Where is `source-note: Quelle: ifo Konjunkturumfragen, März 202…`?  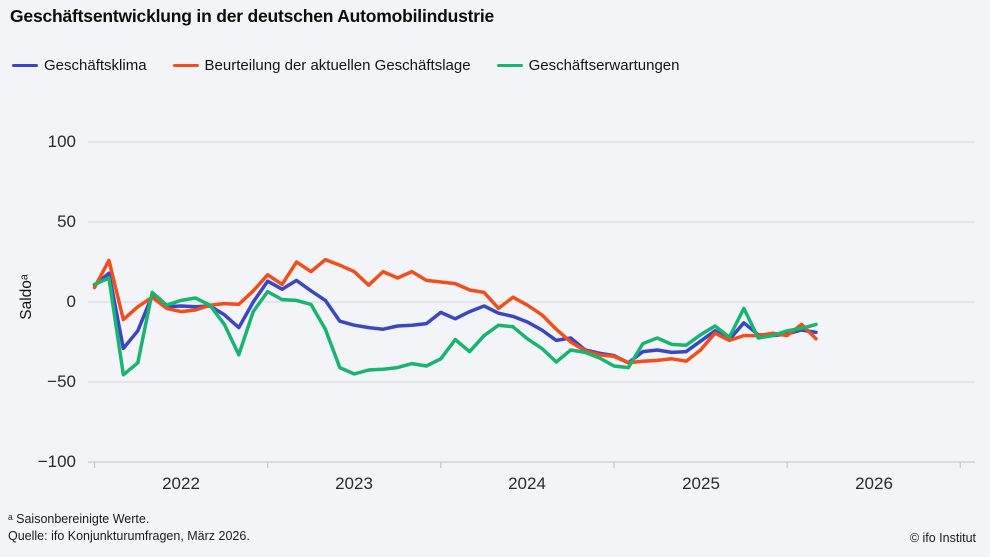
source-note: Quelle: ifo Konjunkturumfragen, März 202… is located at coordinates (129, 536).